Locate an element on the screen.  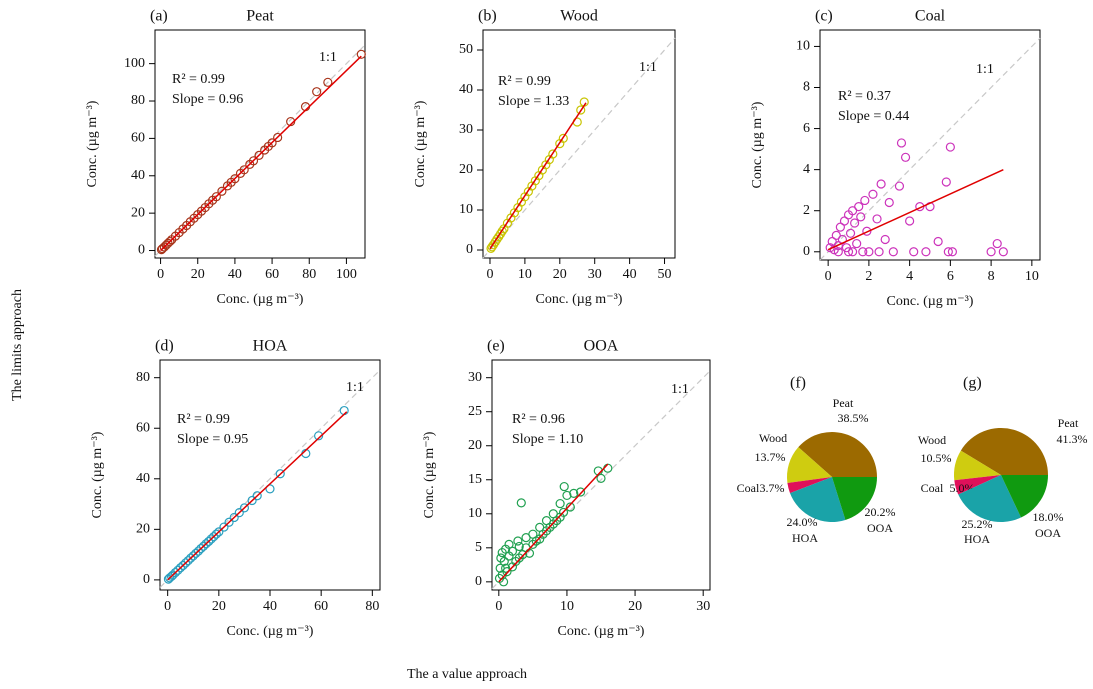
y-tick-label: 40 is located at coordinates (466, 89).